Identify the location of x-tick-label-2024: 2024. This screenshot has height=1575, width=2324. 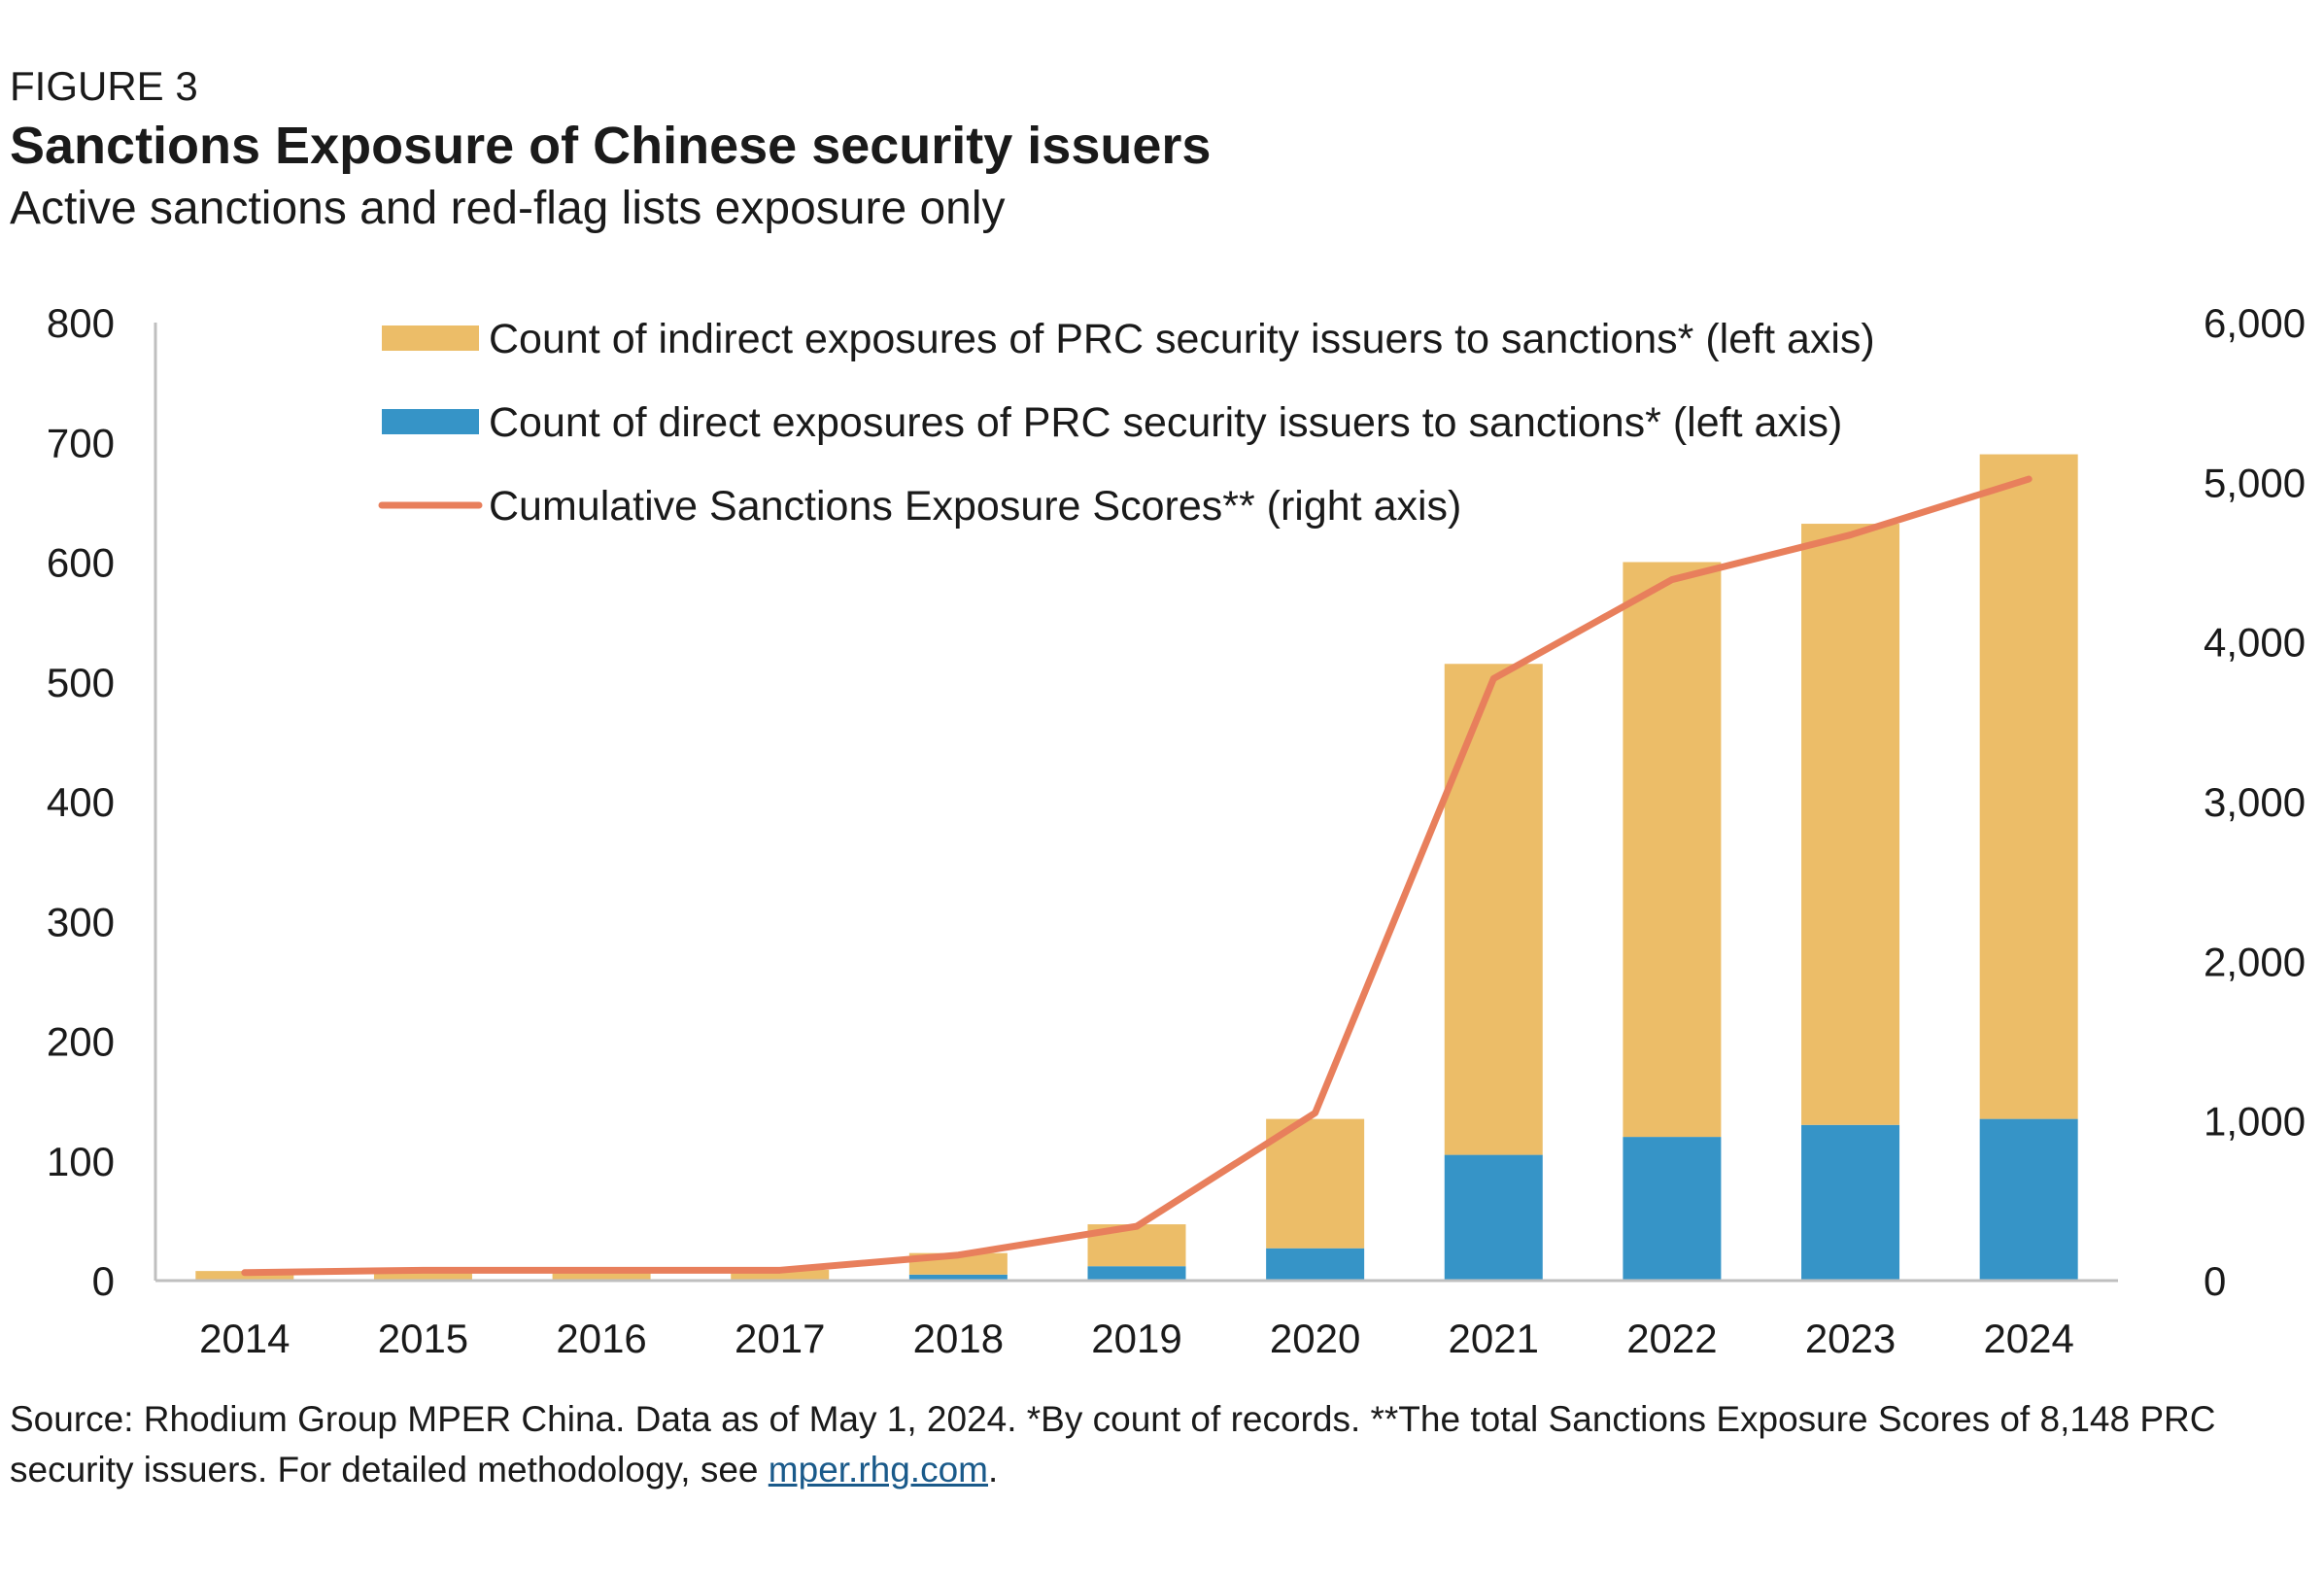
(2028, 1338).